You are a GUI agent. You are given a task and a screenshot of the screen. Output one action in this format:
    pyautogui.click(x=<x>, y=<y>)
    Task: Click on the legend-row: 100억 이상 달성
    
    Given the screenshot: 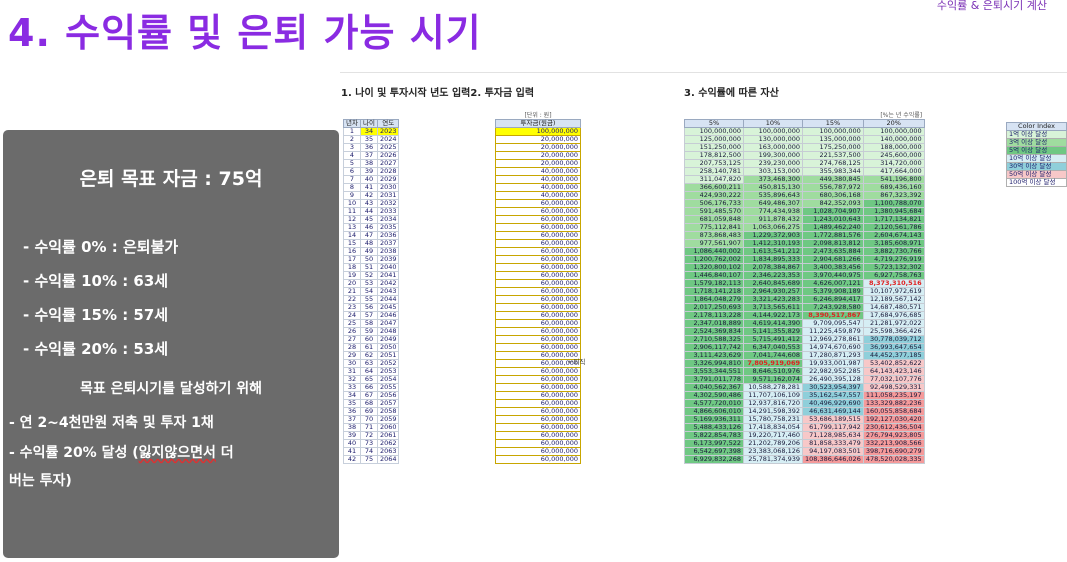 What is the action you would take?
    pyautogui.click(x=1036, y=182)
    